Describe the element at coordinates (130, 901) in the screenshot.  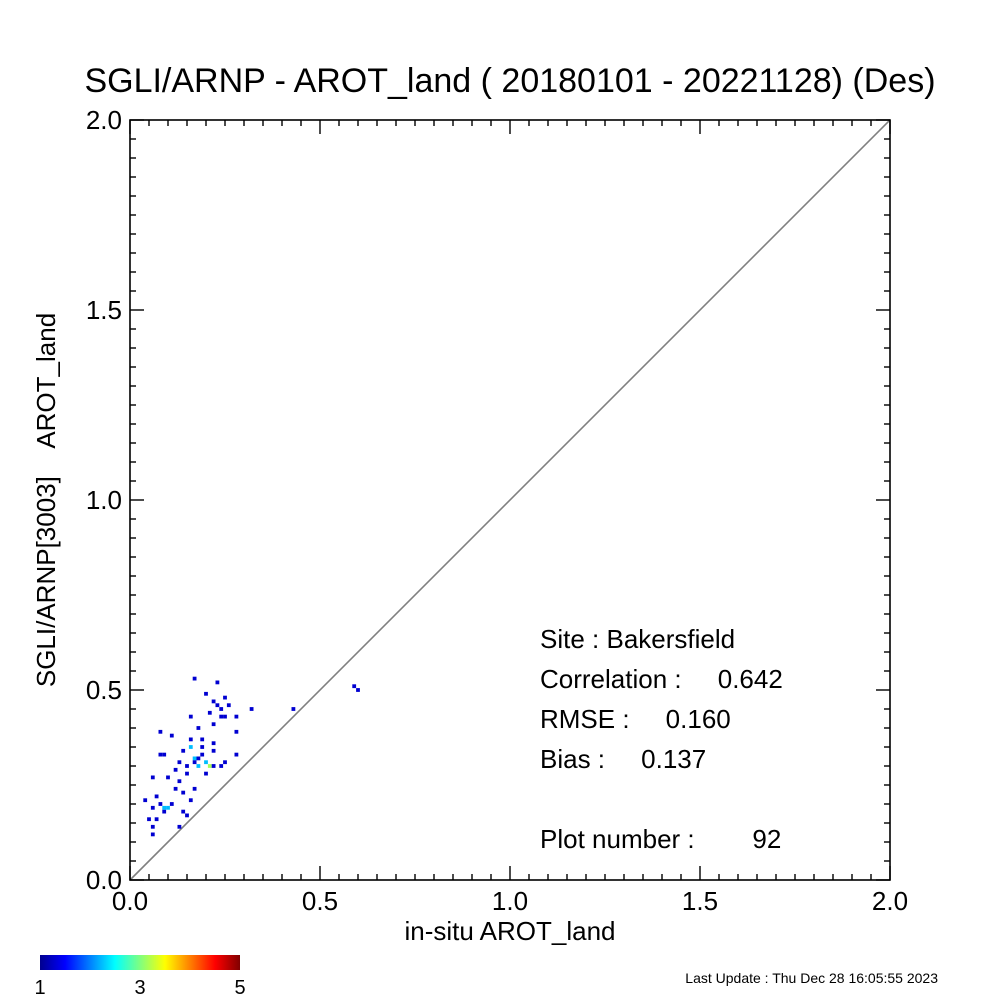
I see `x-tick-label: 0.0` at that location.